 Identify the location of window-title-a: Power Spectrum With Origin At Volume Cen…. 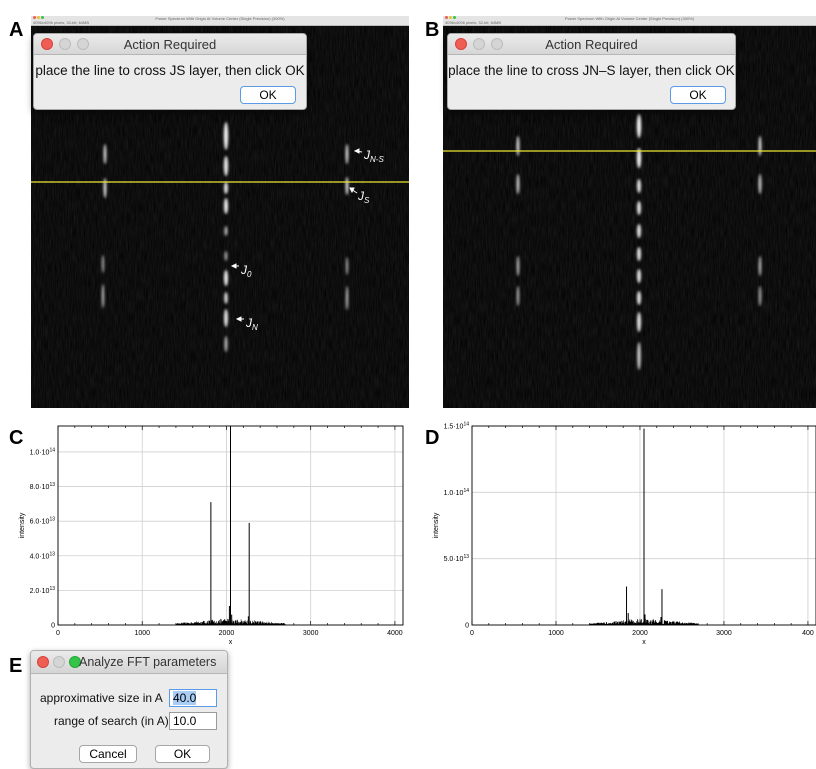
(220, 18).